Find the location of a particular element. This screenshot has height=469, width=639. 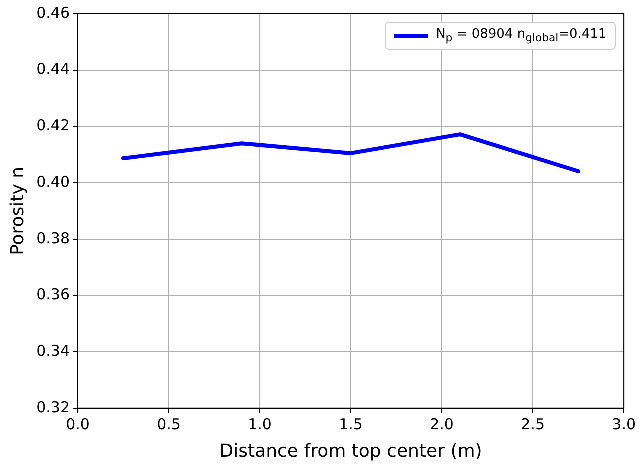

y-tick-label: 0.44 is located at coordinates (53, 69).